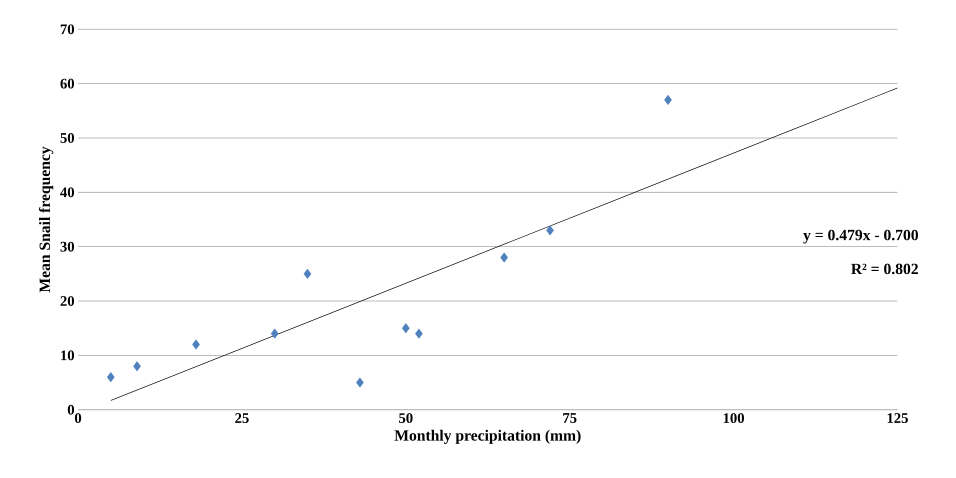 This screenshot has height=478, width=956. Describe the element at coordinates (884, 269) in the screenshot. I see `annotation: R² = 0.802` at that location.